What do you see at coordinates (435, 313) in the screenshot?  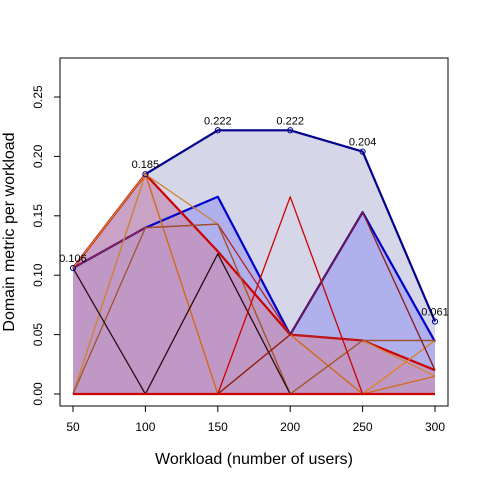 I see `data-label: 0.061` at bounding box center [435, 313].